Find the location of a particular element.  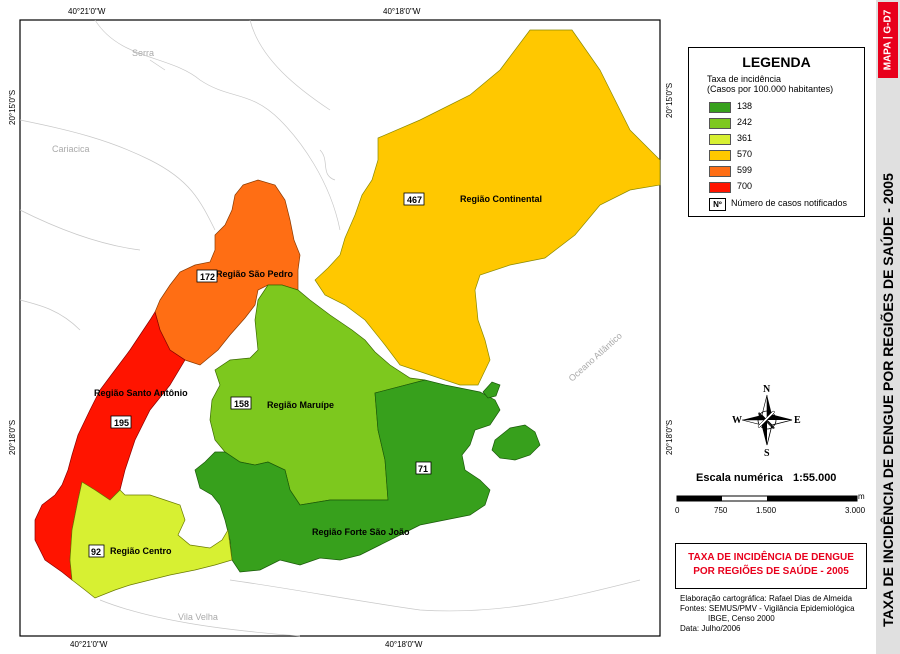

legend-label: 599 is located at coordinates (745, 170).